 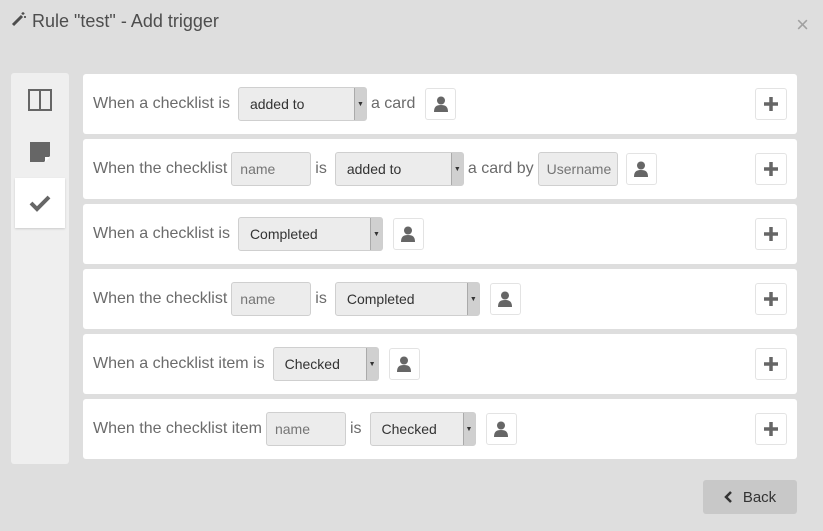 I want to click on back-button: Back, so click(x=750, y=497).